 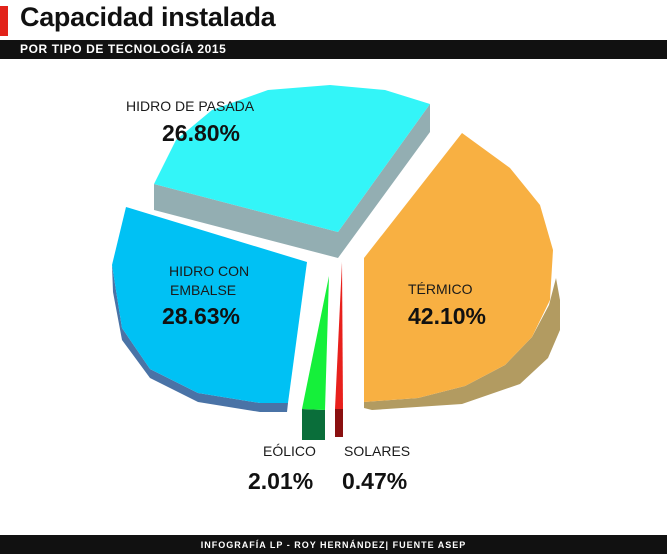 What do you see at coordinates (315, 343) in the screenshot?
I see `slice-eolico-top` at bounding box center [315, 343].